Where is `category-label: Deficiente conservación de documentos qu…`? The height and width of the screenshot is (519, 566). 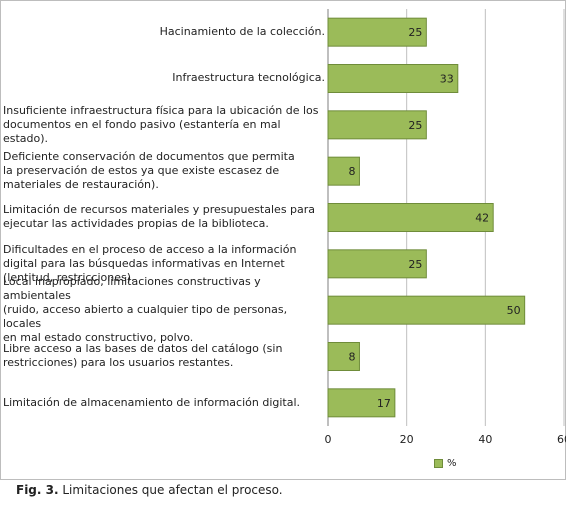 category-label: Deficiente conservación de documentos qu… is located at coordinates (164, 171).